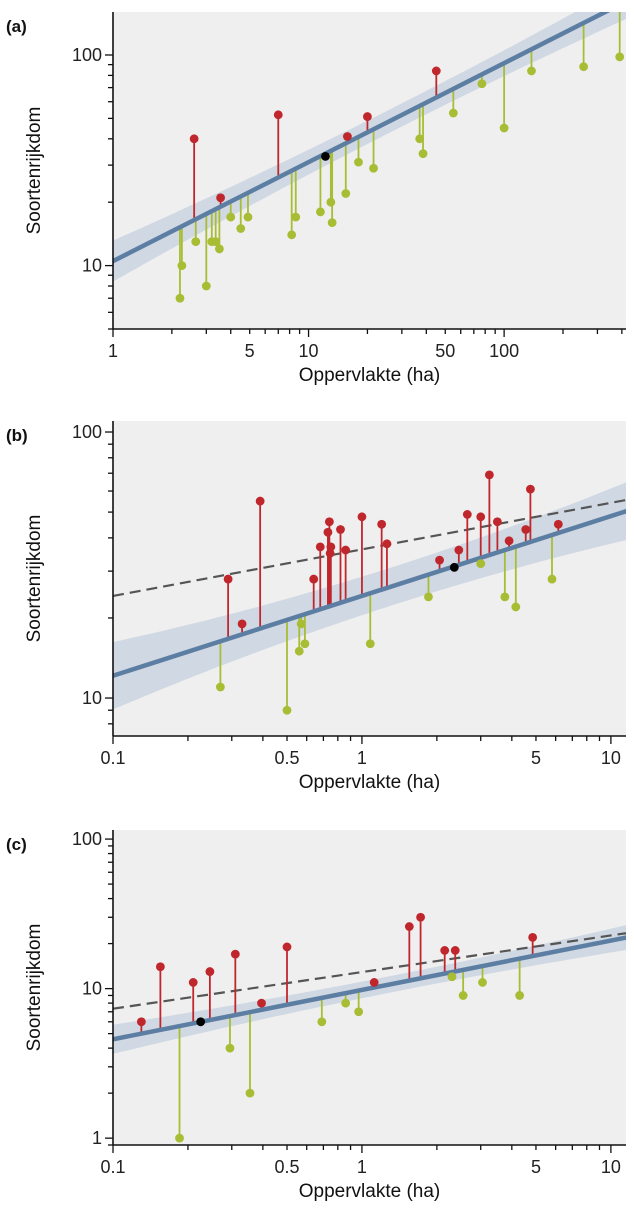  Describe the element at coordinates (113, 351) in the screenshot. I see `x-tick-label-1: 1` at that location.